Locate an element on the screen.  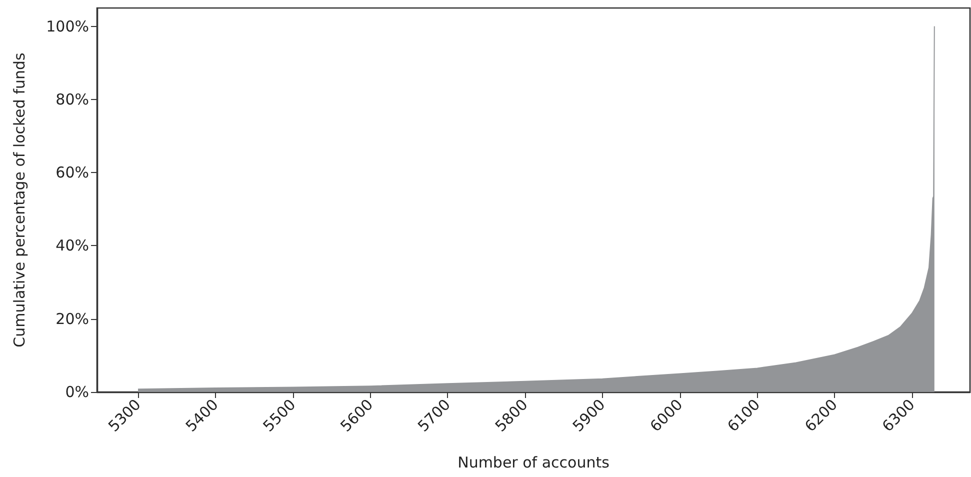
y-axis-title: Cumulative percentage of locked funds is located at coordinates (19, 200).